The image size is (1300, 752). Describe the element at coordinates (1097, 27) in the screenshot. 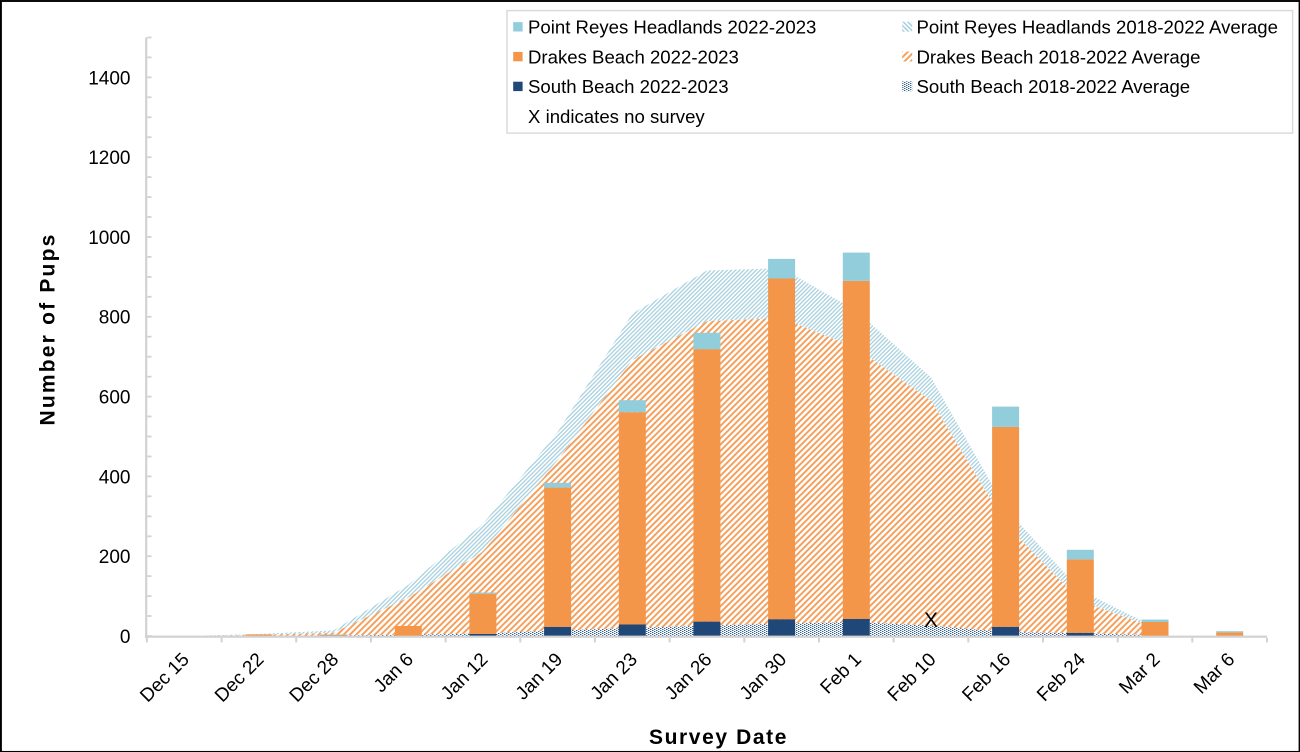

I see `svg-text:Point Reyes Headlands 2018-202: Point Reyes Headlands 2018-2022 Average` at that location.